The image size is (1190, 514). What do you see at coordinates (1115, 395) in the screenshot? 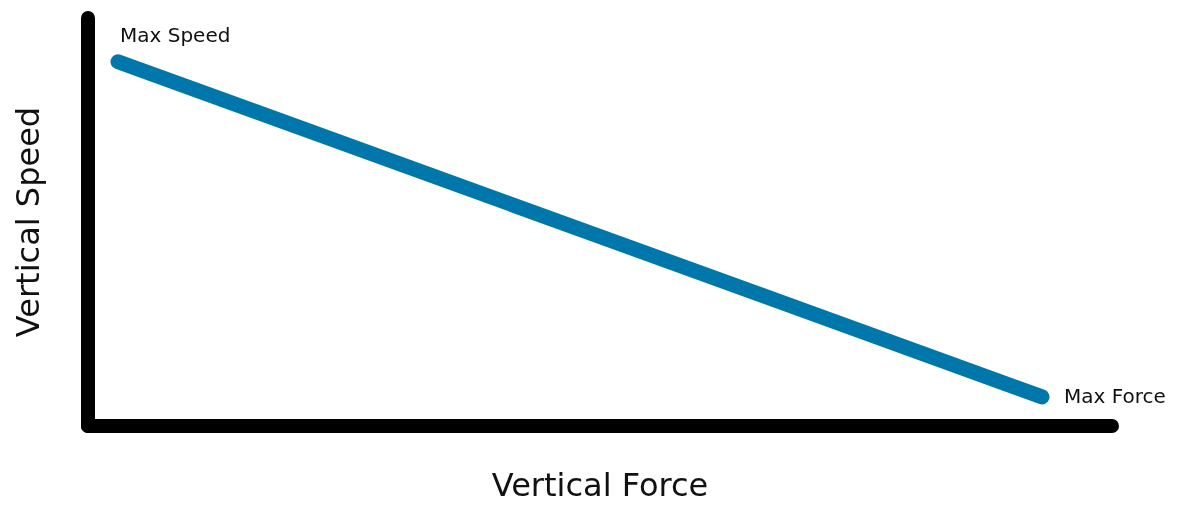
I see `annotation: Max Force` at bounding box center [1115, 395].